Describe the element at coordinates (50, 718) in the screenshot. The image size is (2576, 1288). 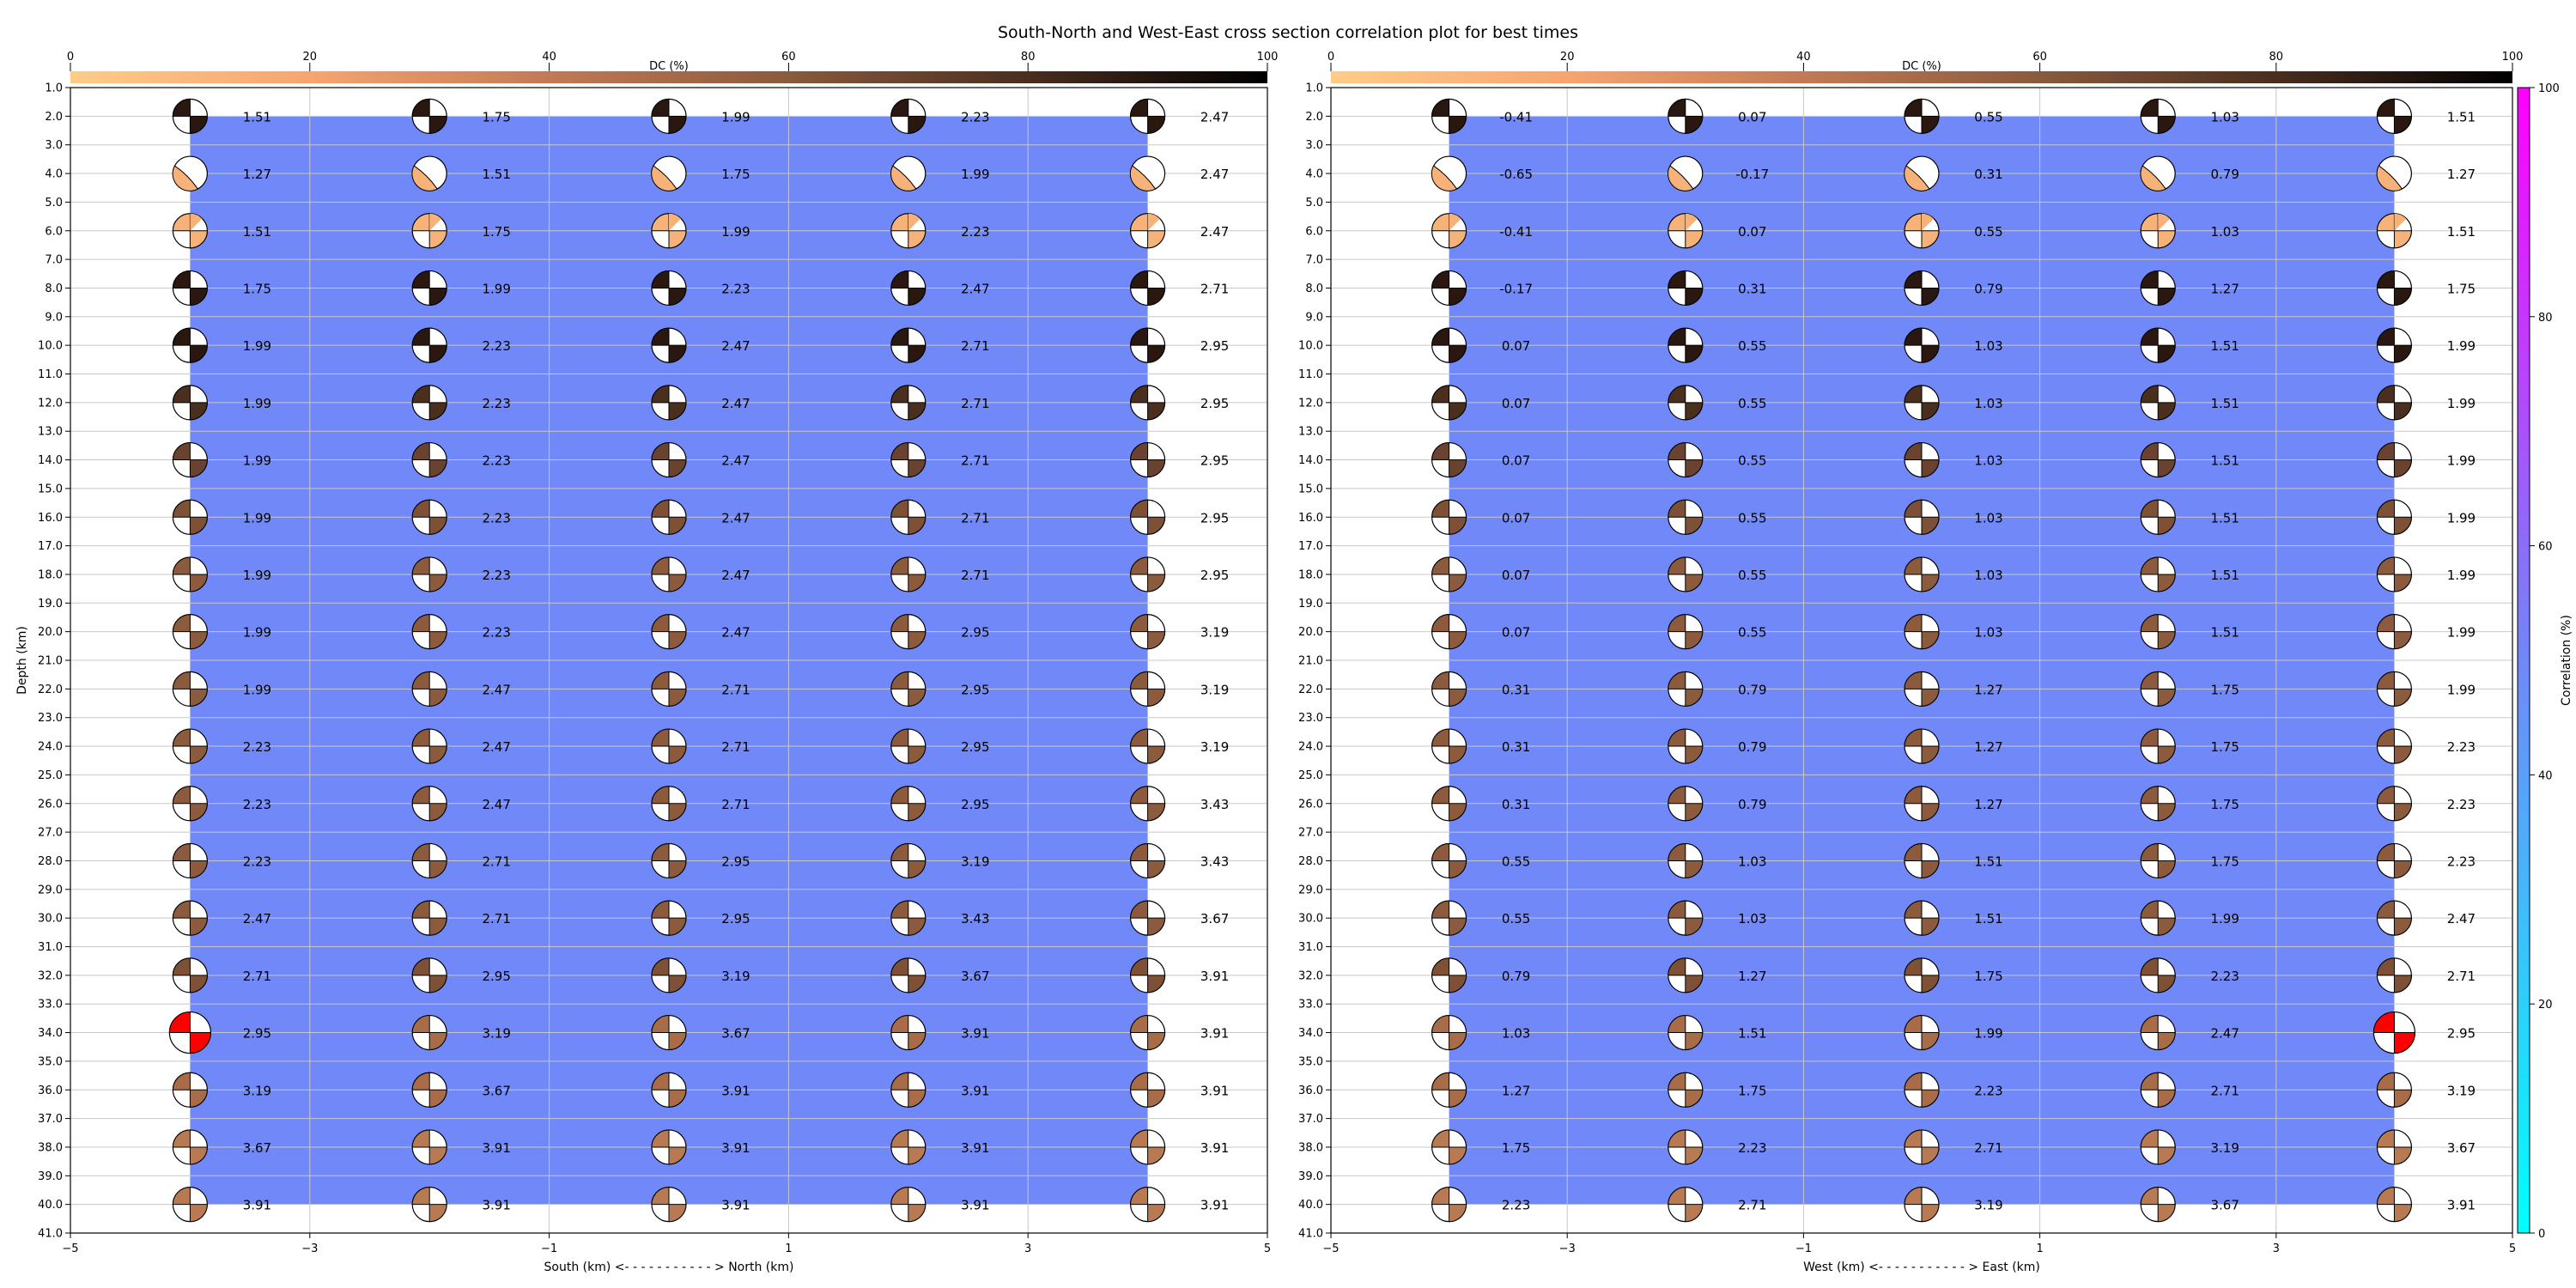
I see `ytick-label-sn-22: 23.0` at that location.